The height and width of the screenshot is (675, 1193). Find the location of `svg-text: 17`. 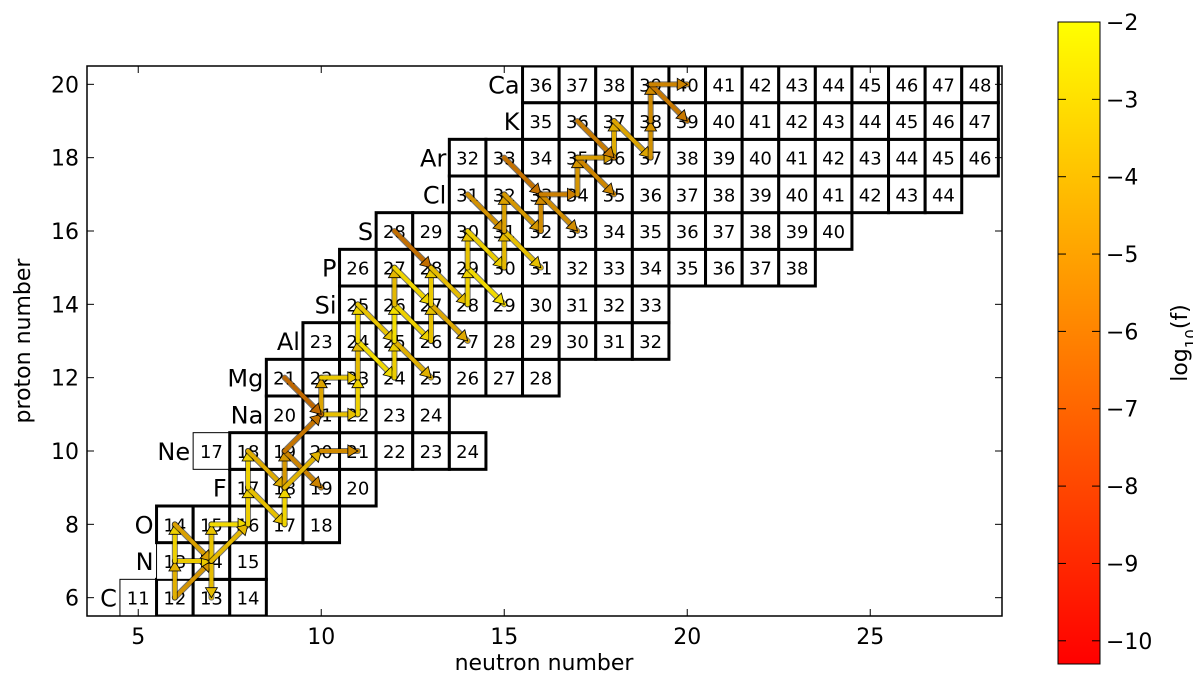

svg-text: 17 is located at coordinates (211, 452).